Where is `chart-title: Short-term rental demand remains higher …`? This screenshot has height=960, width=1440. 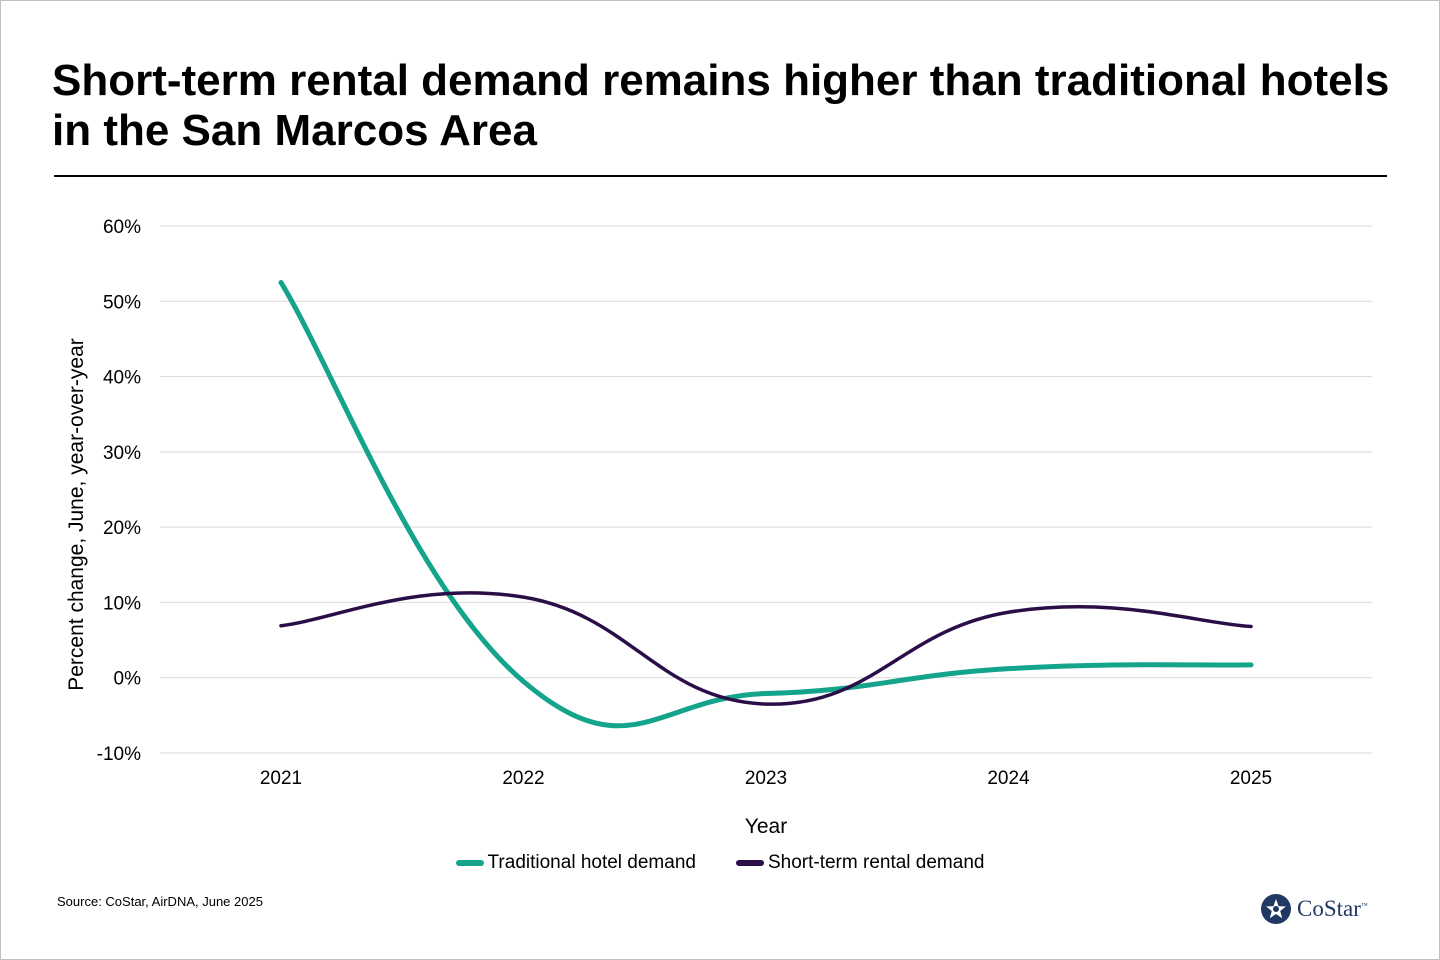 chart-title: Short-term rental demand remains higher … is located at coordinates (721, 105).